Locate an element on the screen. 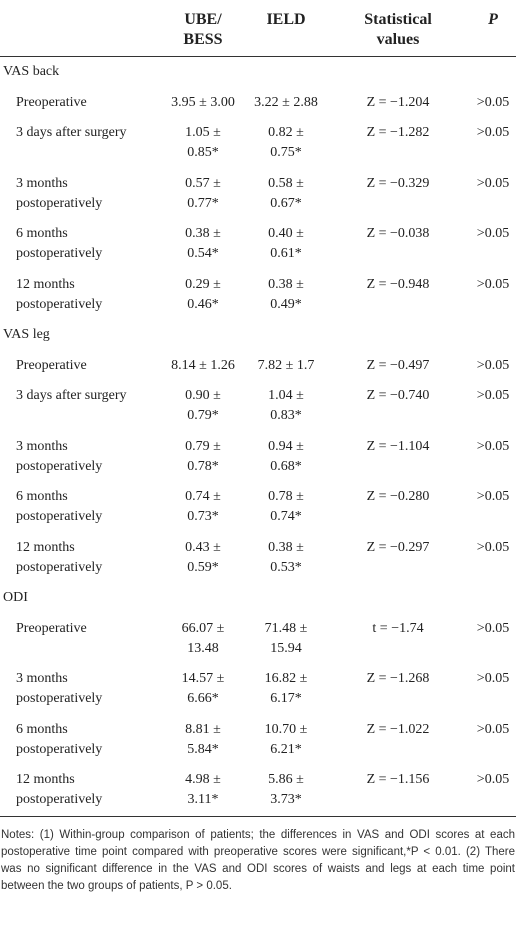  cell: t = −1.74 is located at coordinates (398, 628).